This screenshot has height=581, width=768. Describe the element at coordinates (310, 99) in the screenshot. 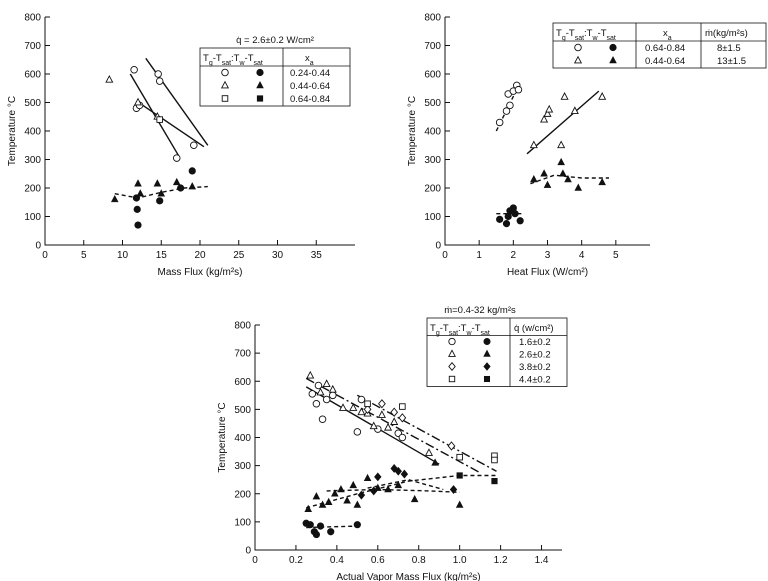

I see `legend-value: 0.64-0.84` at that location.